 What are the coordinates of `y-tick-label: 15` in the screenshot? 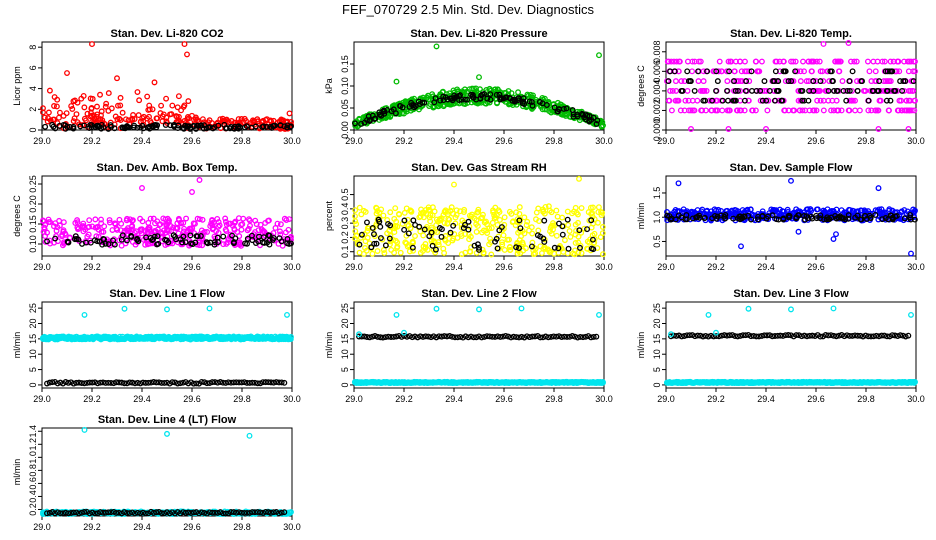 It's located at (657, 339).